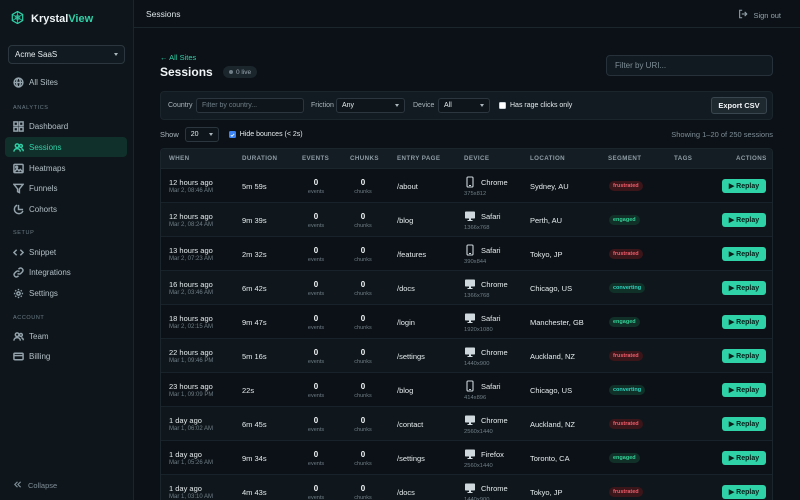 The width and height of the screenshot is (800, 500). I want to click on country-filter-input, so click(250, 105).